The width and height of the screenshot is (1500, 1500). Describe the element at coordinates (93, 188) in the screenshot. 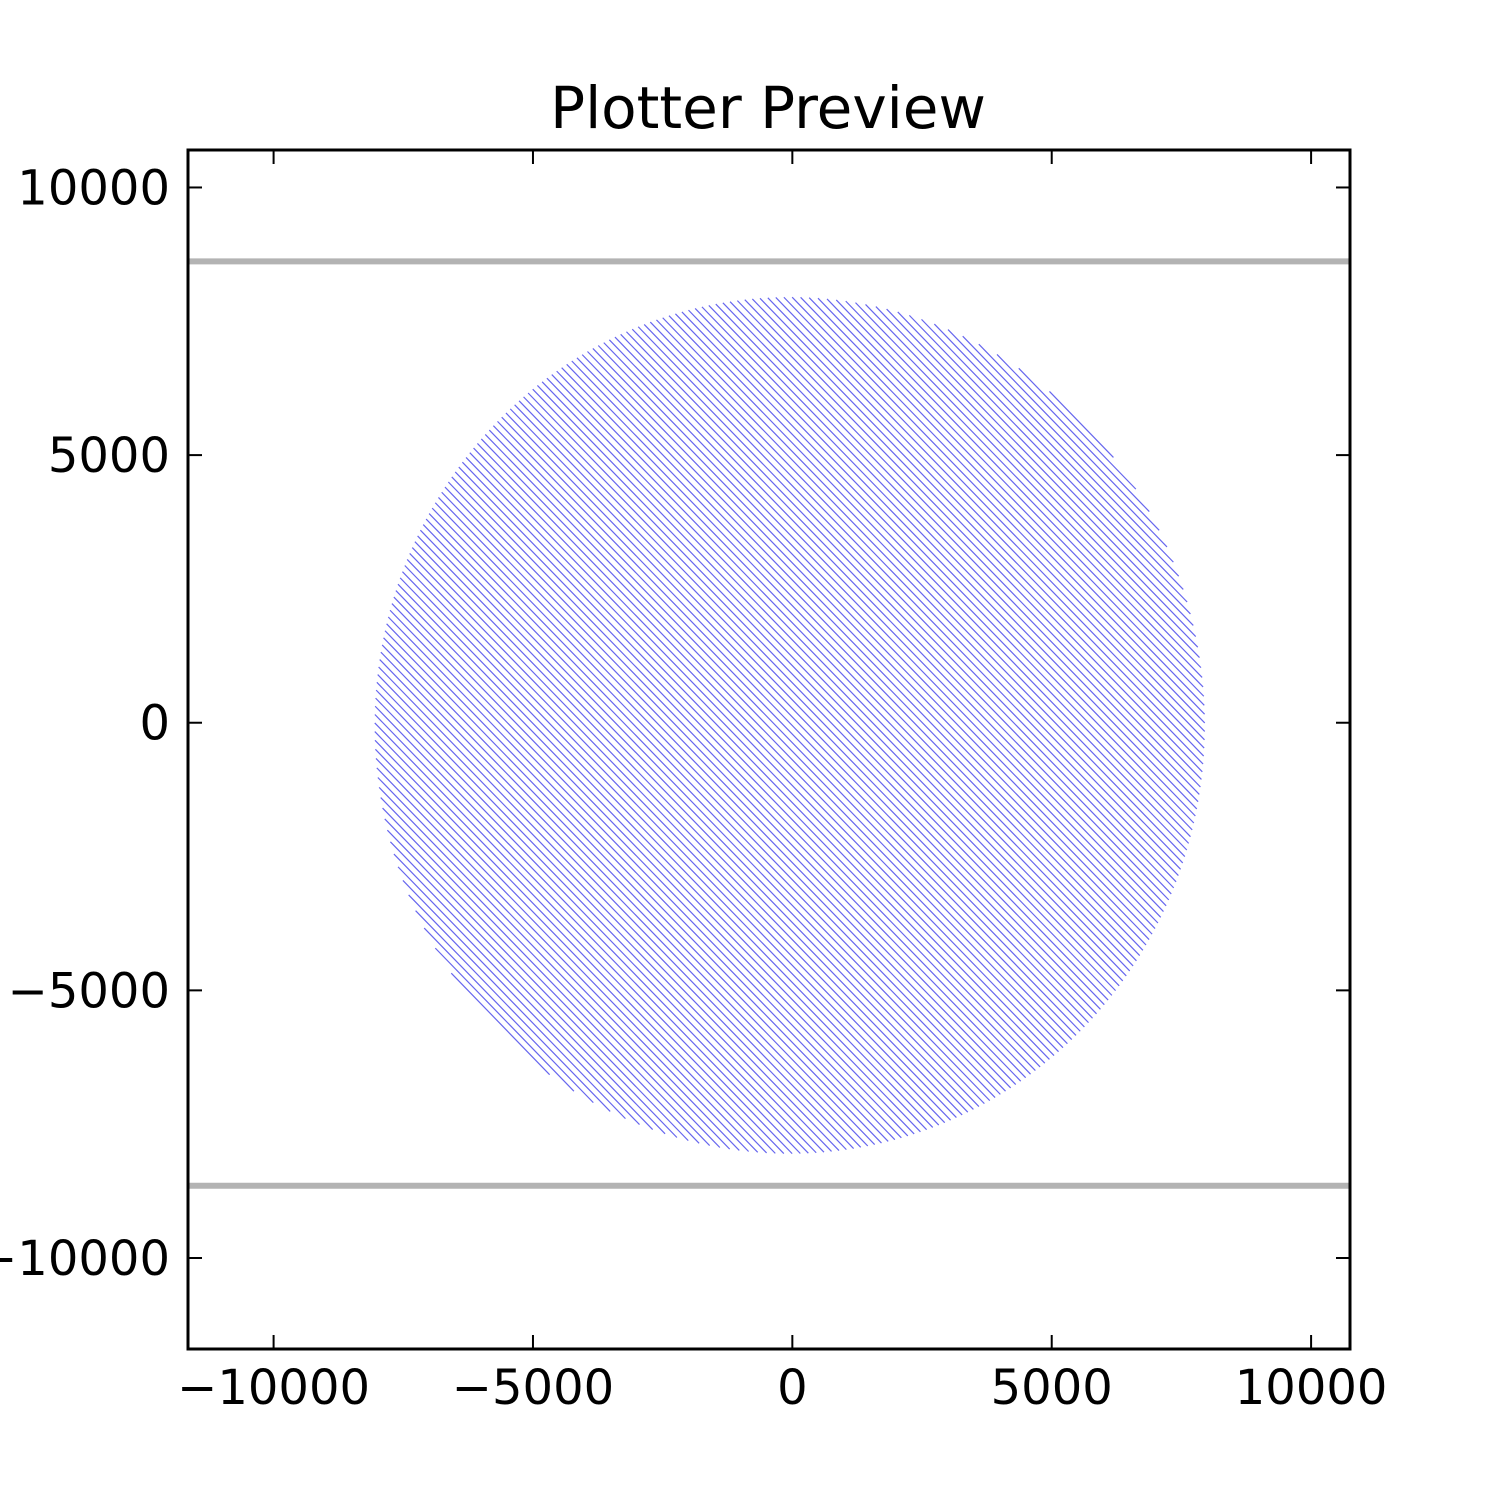

I see `y-tick-label: 10000` at that location.